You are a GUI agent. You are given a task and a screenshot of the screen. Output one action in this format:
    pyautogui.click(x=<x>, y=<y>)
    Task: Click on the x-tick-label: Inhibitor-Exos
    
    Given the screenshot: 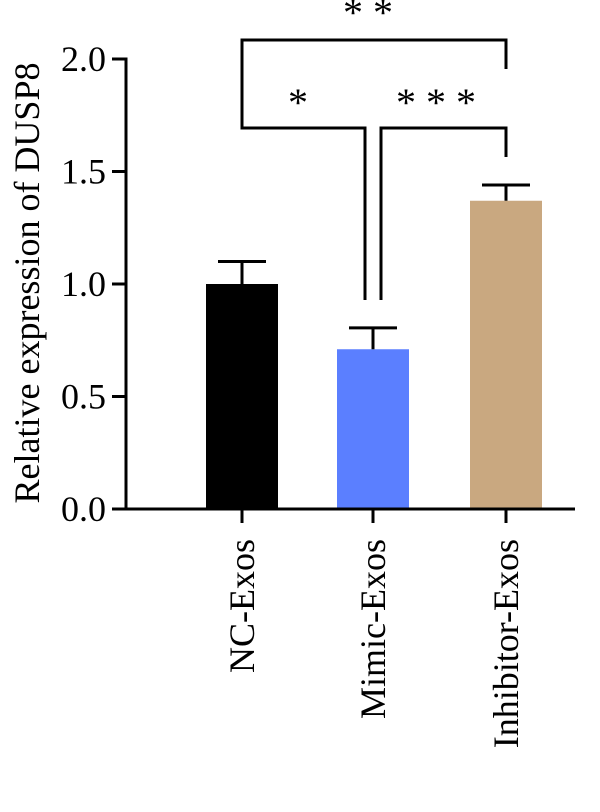 What is the action you would take?
    pyautogui.click(x=506, y=643)
    